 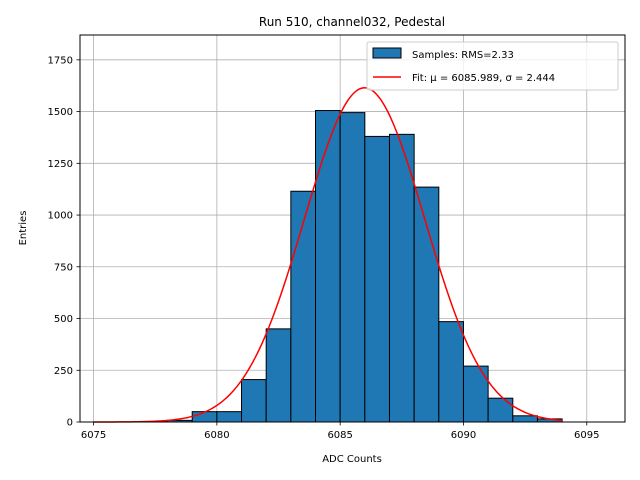 I want to click on y-tick-label: 1250, so click(x=60, y=164).